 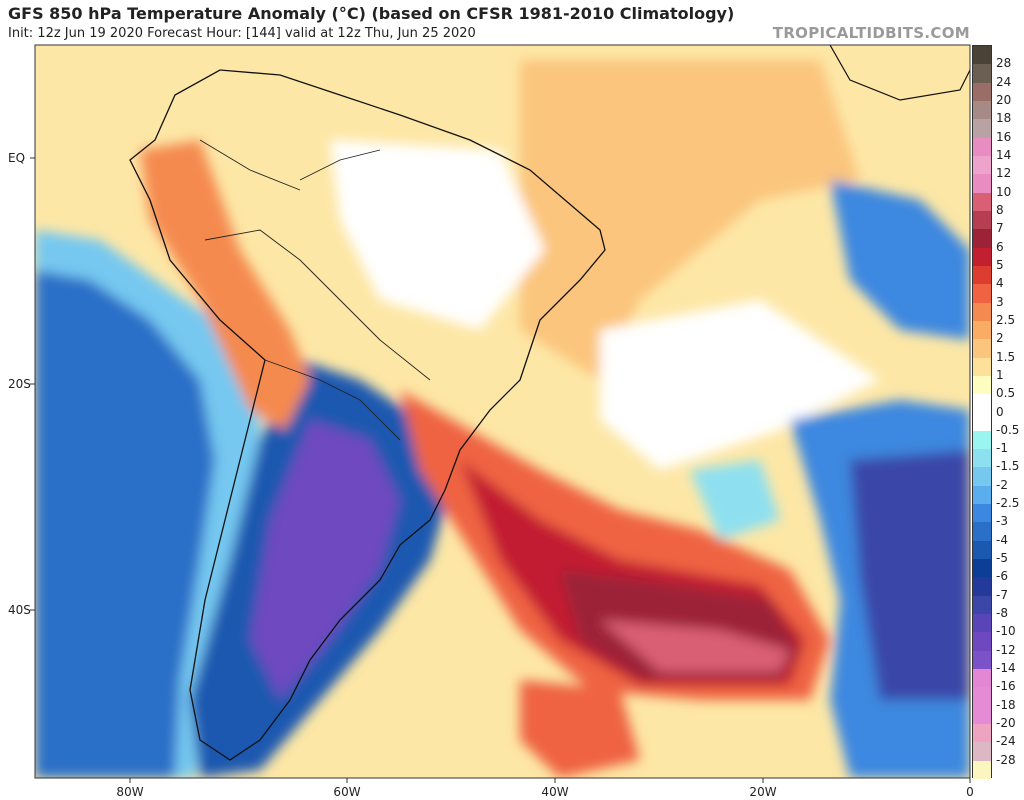 What do you see at coordinates (1004, 154) in the screenshot?
I see `colorbar-label: 14` at bounding box center [1004, 154].